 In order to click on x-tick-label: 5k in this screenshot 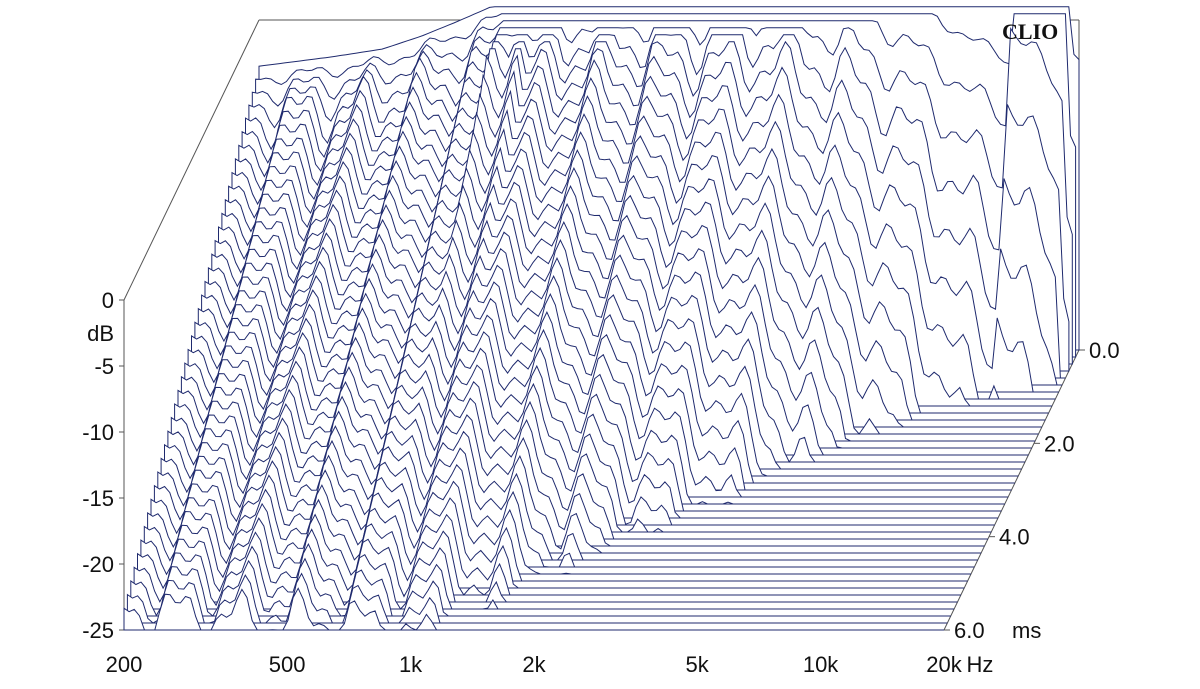, I will do `click(698, 664)`.